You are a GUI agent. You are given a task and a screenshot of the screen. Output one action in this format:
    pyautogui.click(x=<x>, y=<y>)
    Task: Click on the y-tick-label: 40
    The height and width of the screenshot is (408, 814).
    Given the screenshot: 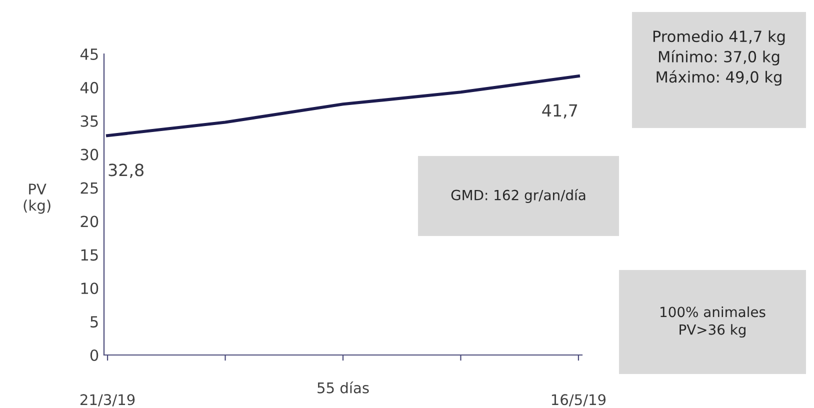 What is the action you would take?
    pyautogui.click(x=89, y=88)
    